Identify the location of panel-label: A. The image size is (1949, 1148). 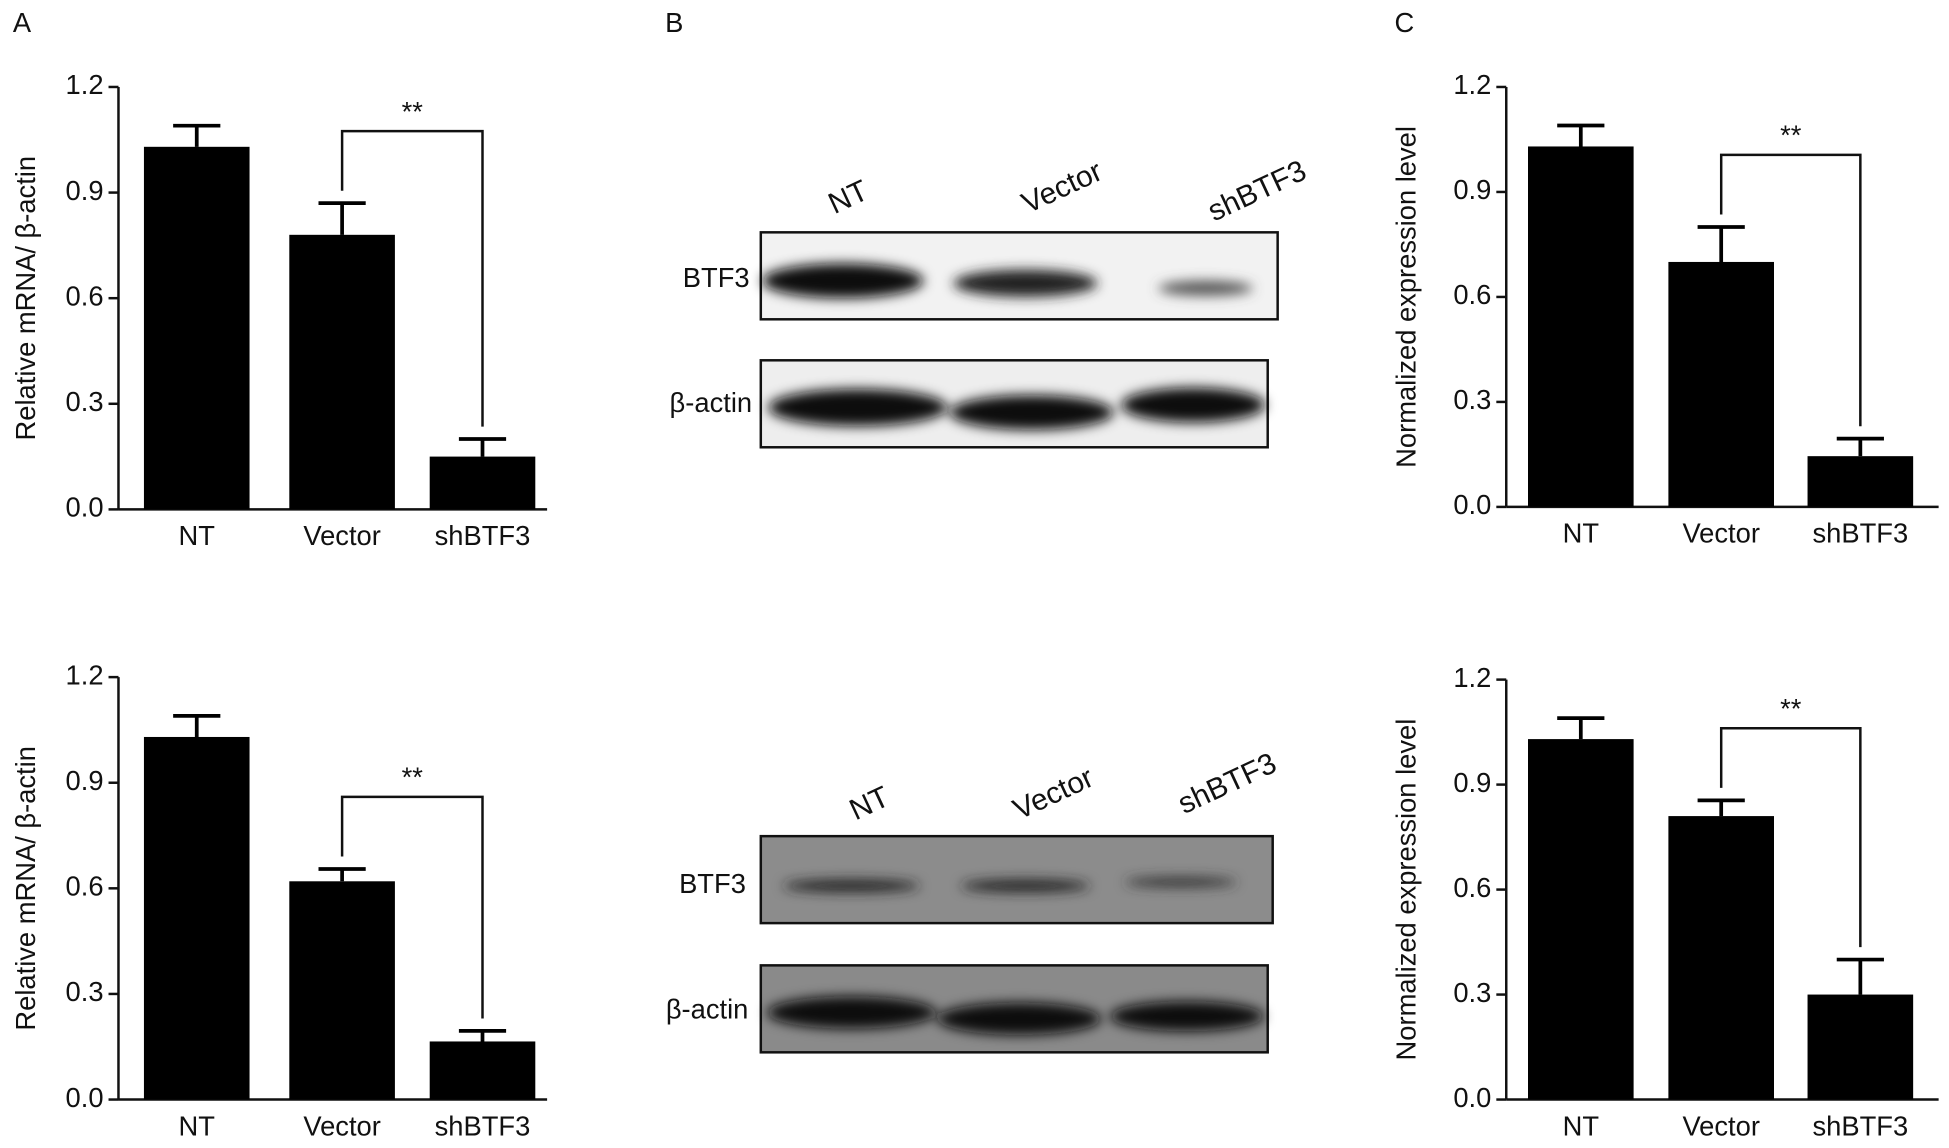
(22, 22).